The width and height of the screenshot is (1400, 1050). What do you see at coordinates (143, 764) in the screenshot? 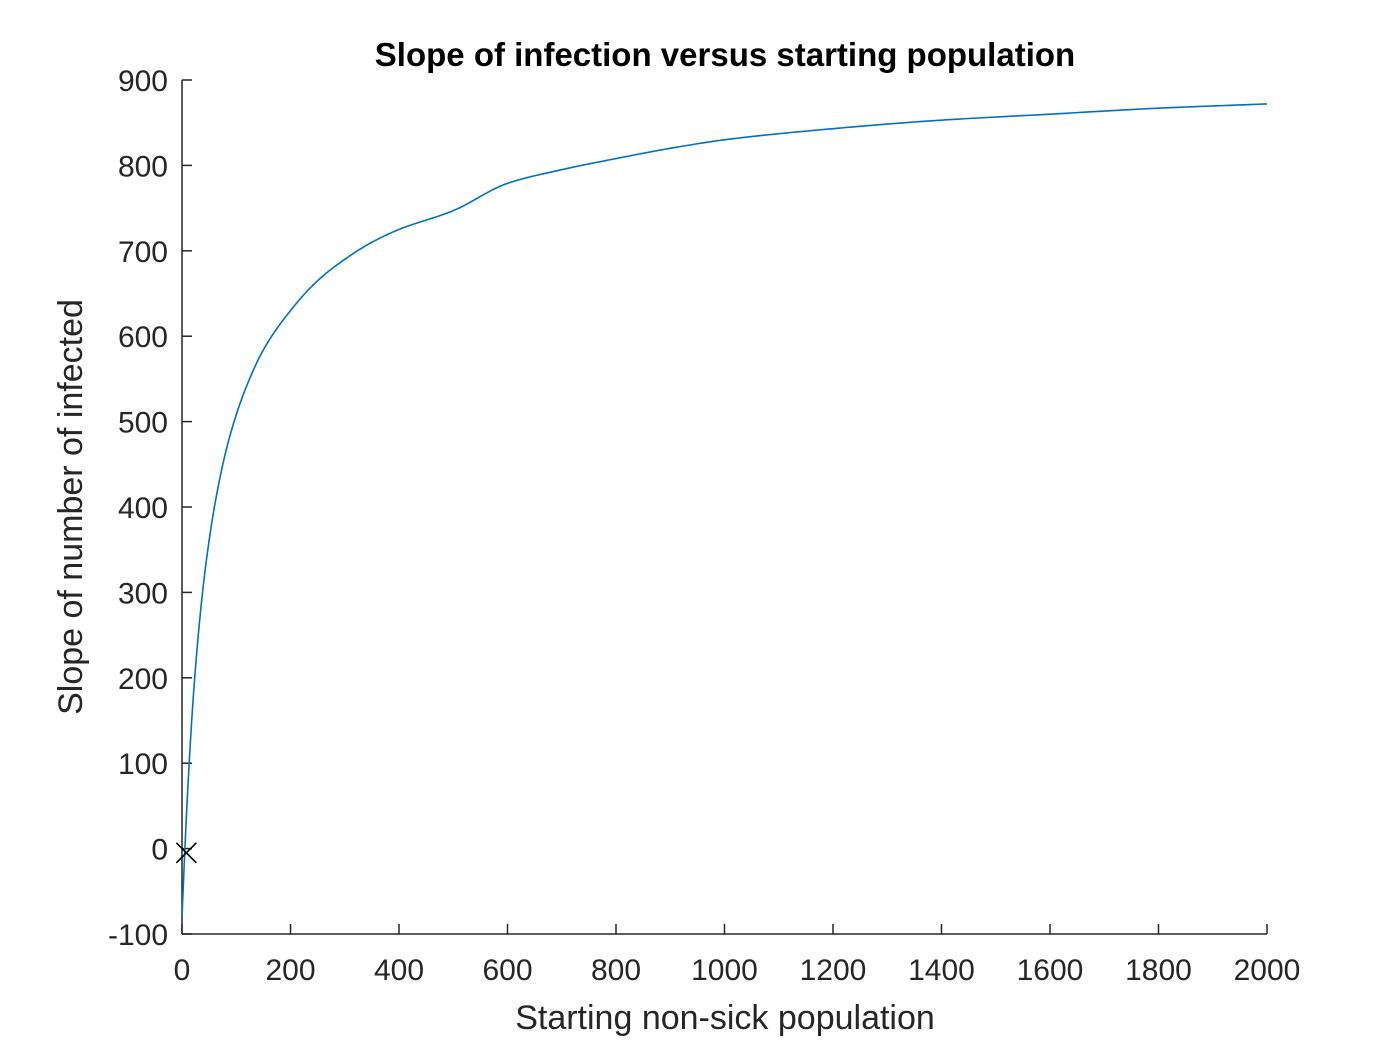
I see `y-tick-label: 100` at bounding box center [143, 764].